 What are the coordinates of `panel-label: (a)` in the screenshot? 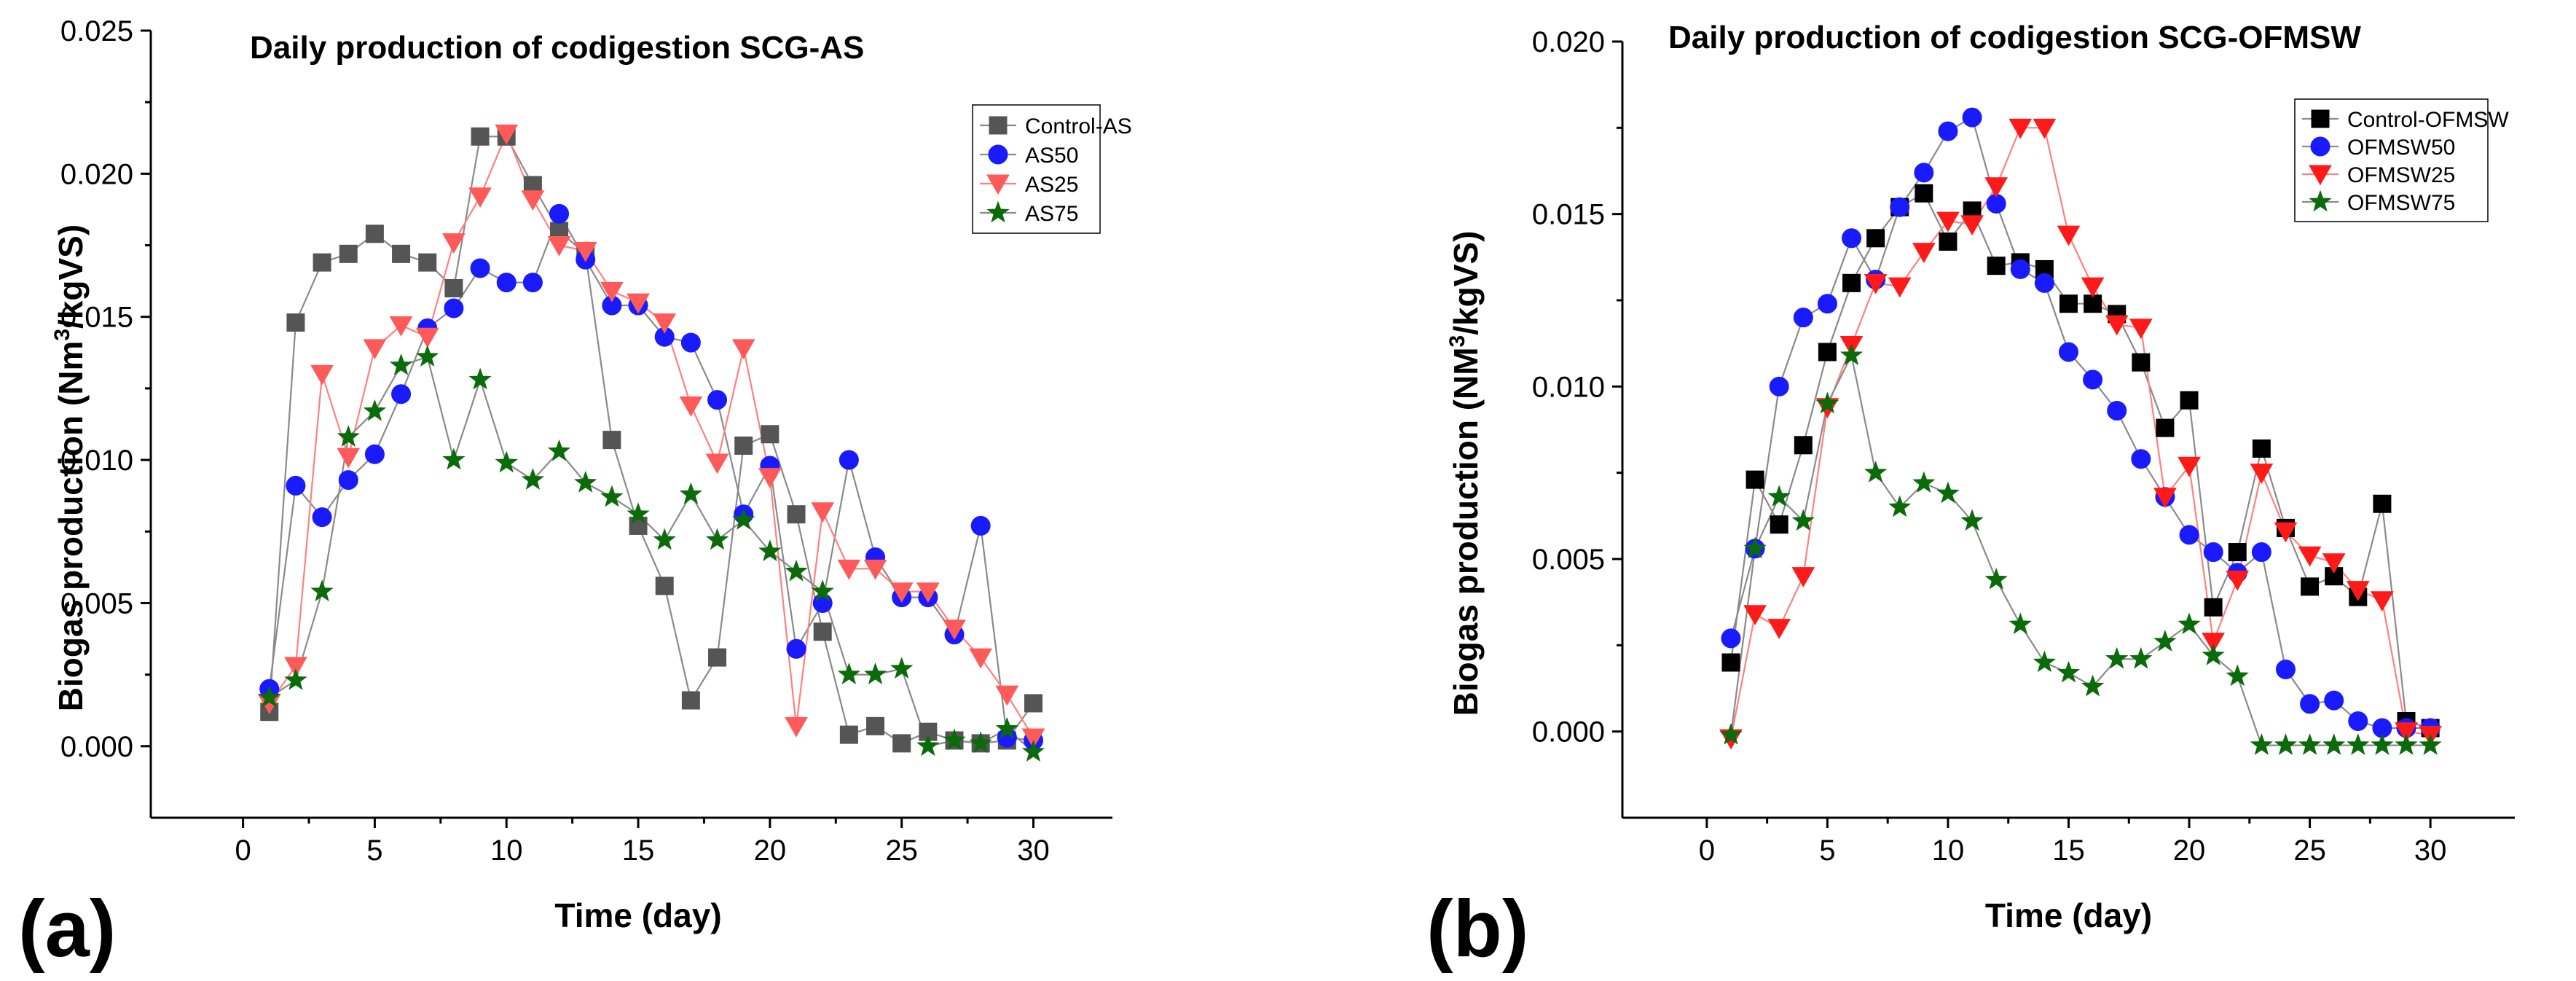 It's located at (67, 929).